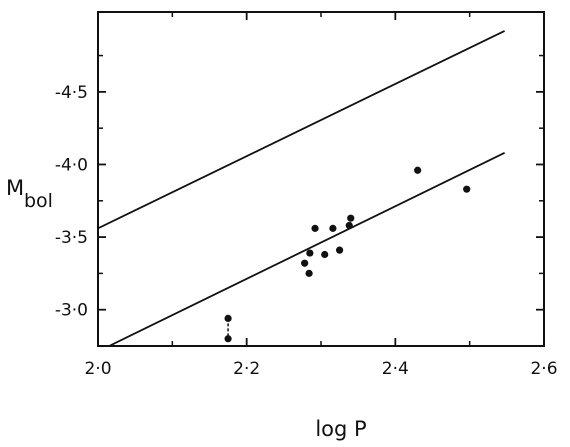 This screenshot has width=570, height=447. Describe the element at coordinates (15, 188) in the screenshot. I see `y-axis-label-main: M` at that location.